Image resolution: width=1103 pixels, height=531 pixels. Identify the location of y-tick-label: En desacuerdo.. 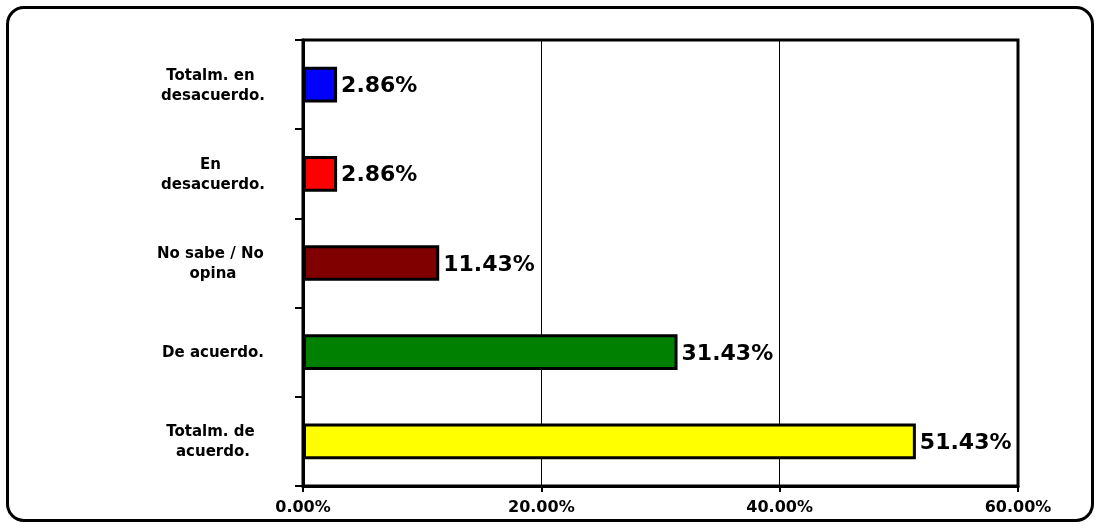
(213, 173).